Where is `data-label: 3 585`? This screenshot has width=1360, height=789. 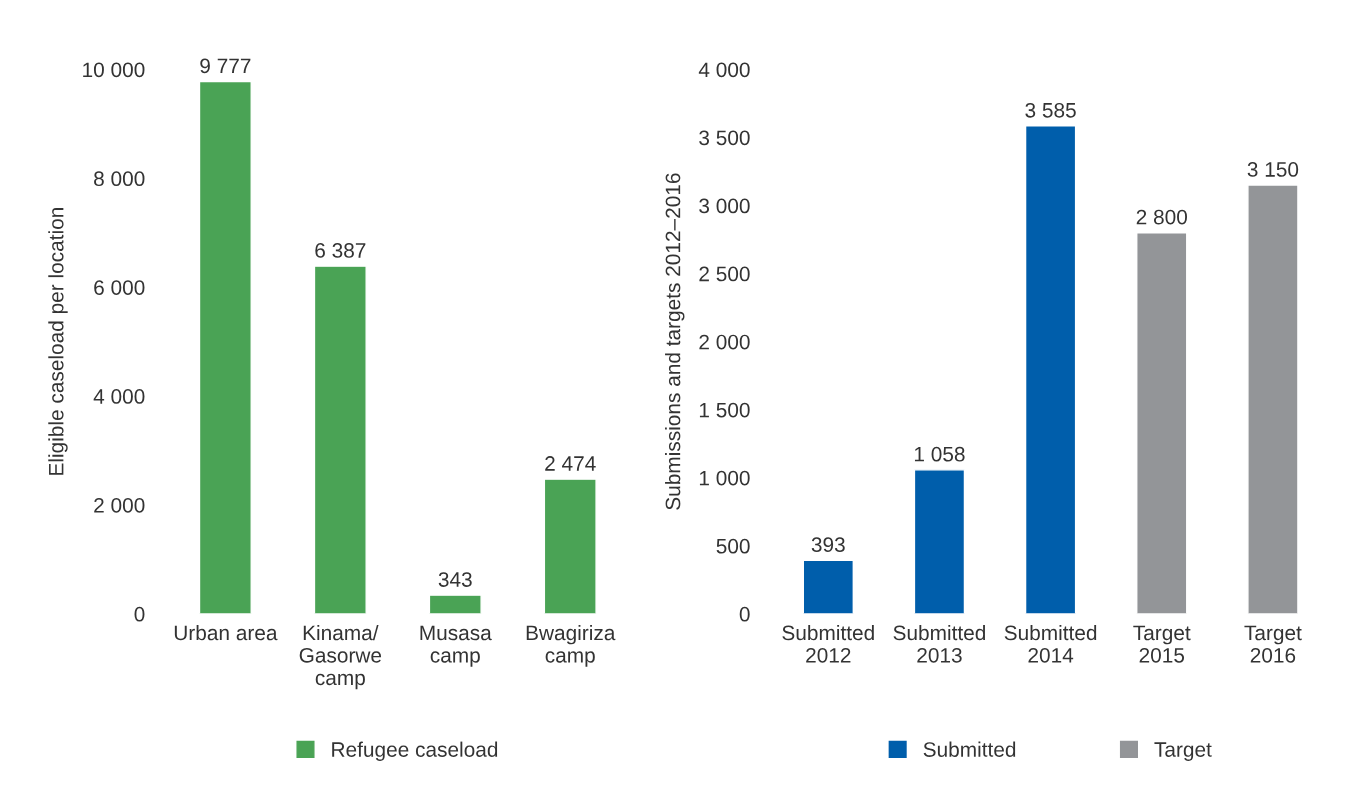
data-label: 3 585 is located at coordinates (1050, 110).